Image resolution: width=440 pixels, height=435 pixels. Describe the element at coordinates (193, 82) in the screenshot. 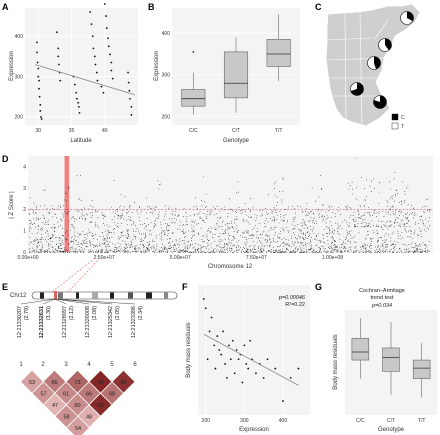

I see `panel-b-box-C-C` at that location.